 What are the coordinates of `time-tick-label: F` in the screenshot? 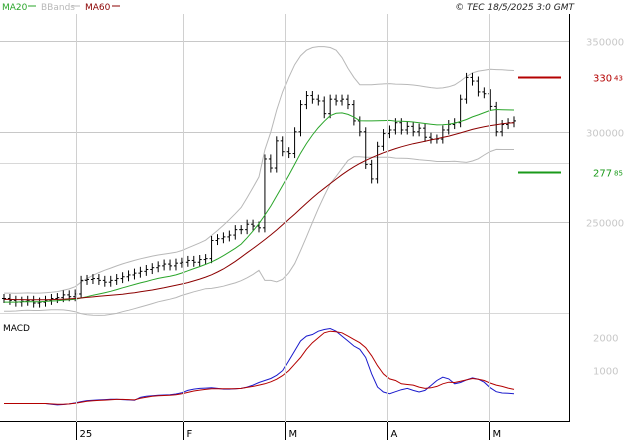 It's located at (190, 434).